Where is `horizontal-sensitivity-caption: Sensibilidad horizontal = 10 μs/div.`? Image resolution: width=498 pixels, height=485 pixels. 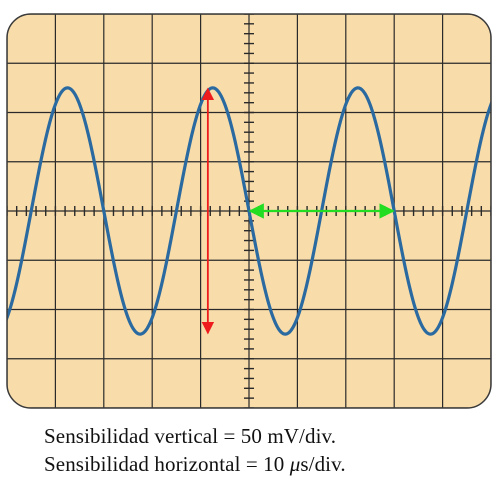
horizontal-sensitivity-caption: Sensibilidad horizontal = 10 μs/div. is located at coordinates (195, 464).